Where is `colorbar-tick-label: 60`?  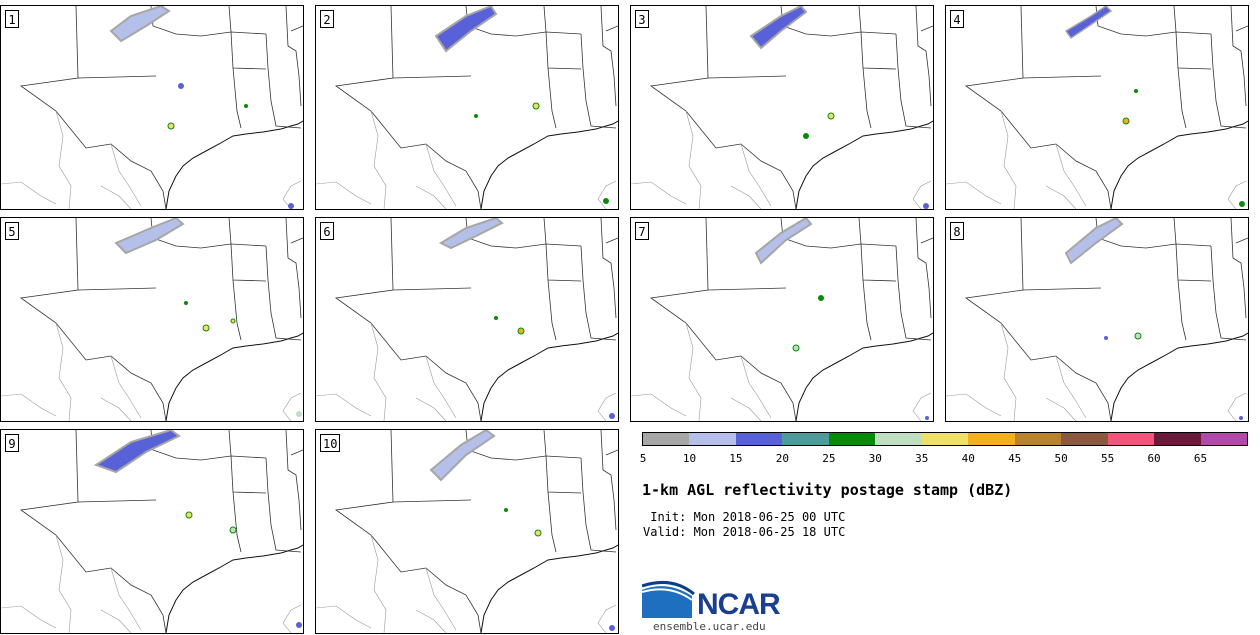
colorbar-tick-label: 60 is located at coordinates (1154, 458).